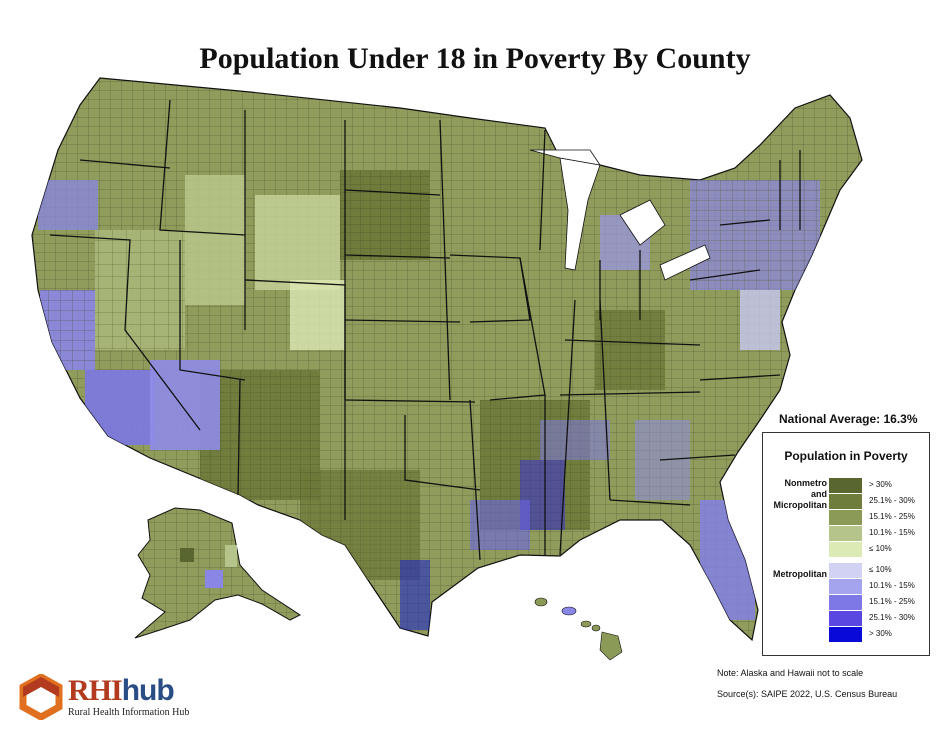 The image size is (950, 734). I want to click on logo-wordmark: RHIhub, so click(121, 691).